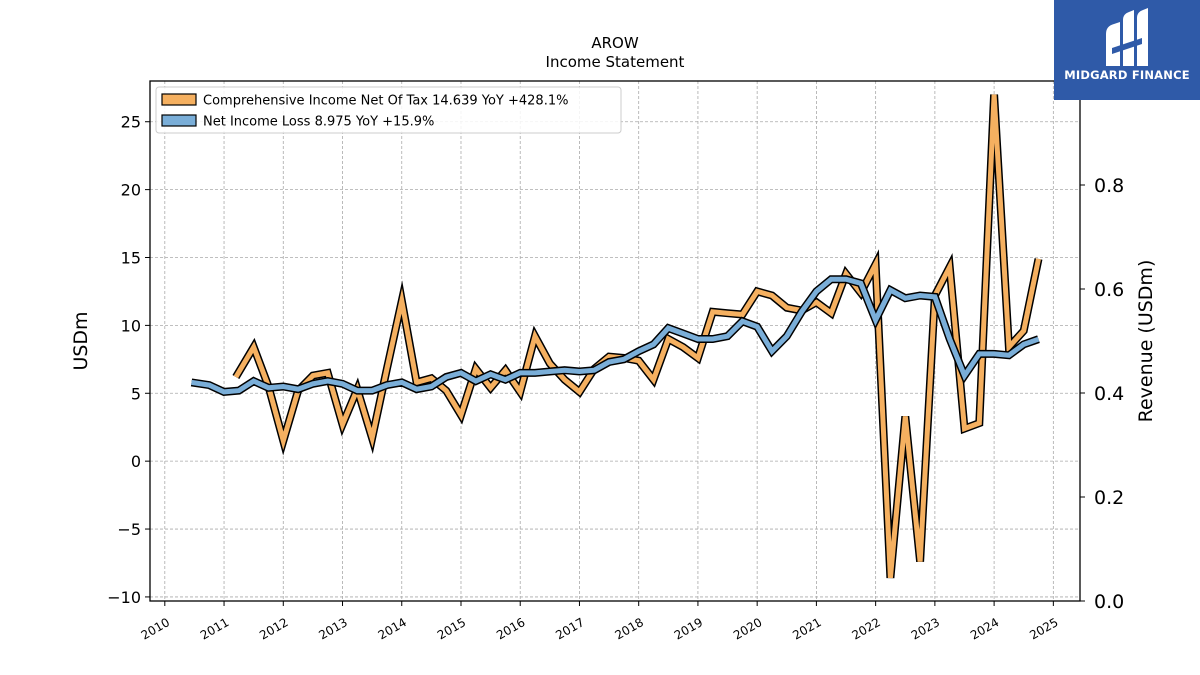  What do you see at coordinates (179, 120) in the screenshot?
I see `legend-swatch-net-income` at bounding box center [179, 120].